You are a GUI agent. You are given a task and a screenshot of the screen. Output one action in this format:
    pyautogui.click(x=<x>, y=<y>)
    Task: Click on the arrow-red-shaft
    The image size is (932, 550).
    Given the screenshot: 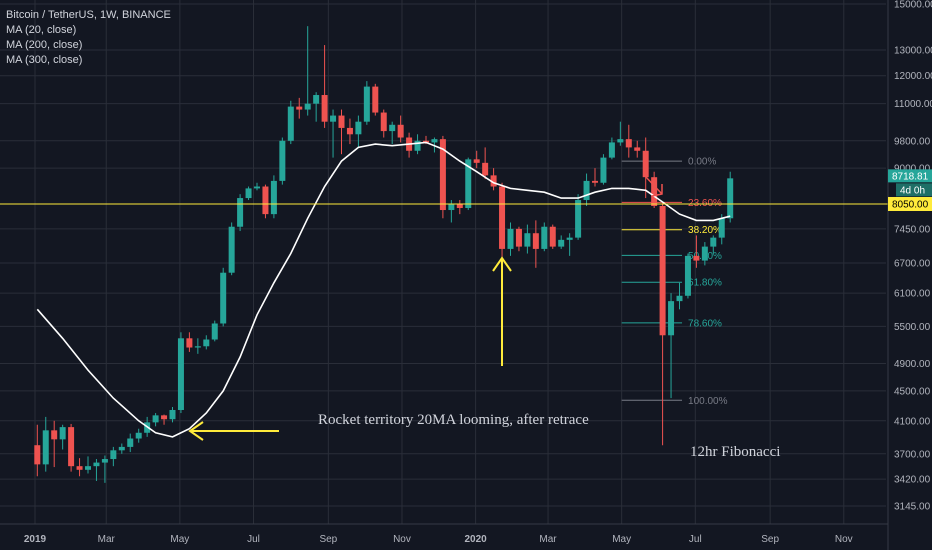 What is the action you would take?
    pyautogui.click(x=653, y=185)
    